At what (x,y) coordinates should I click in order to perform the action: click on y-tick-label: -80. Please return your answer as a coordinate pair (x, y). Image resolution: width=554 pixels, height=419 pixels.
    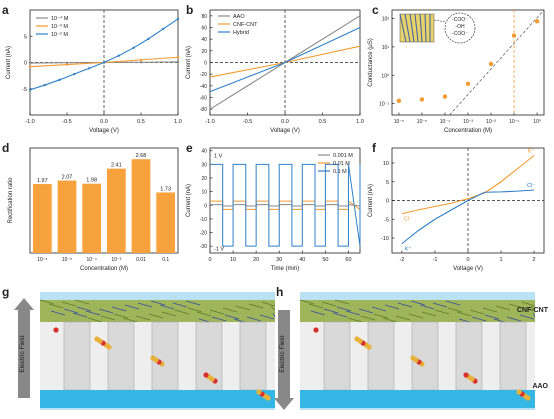
    Looking at the image, I should click on (203, 110).